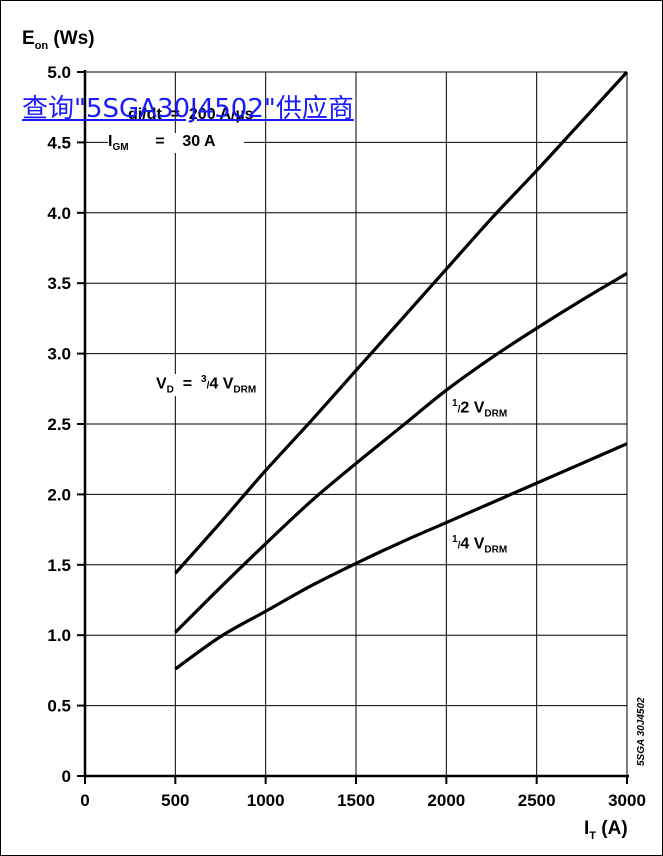  What do you see at coordinates (59, 494) in the screenshot?
I see `y-tick-label-4: 2.0` at bounding box center [59, 494].